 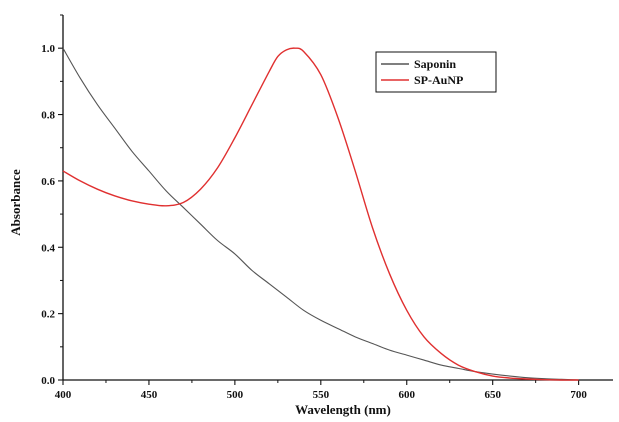 I want to click on legend: Saponin SP-AuNP, so click(x=436, y=72).